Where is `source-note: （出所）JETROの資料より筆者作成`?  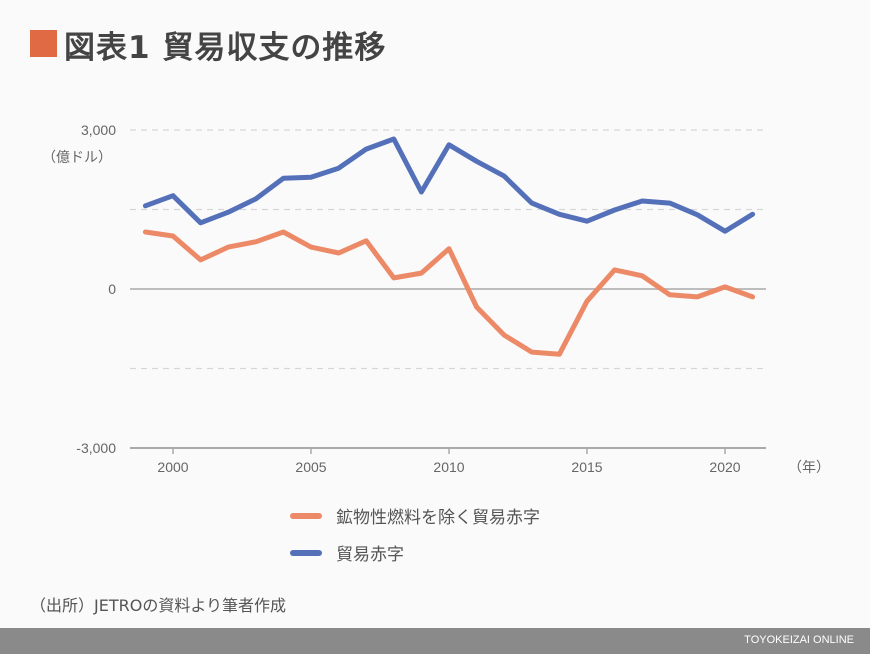
source-note: （出所）JETROの資料より筆者作成 is located at coordinates (158, 605).